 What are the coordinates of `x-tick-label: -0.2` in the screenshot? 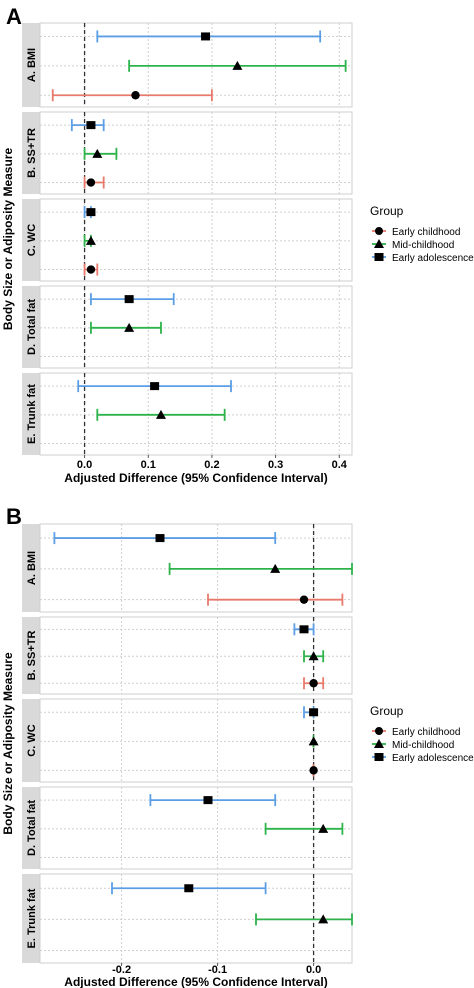 It's located at (121, 970).